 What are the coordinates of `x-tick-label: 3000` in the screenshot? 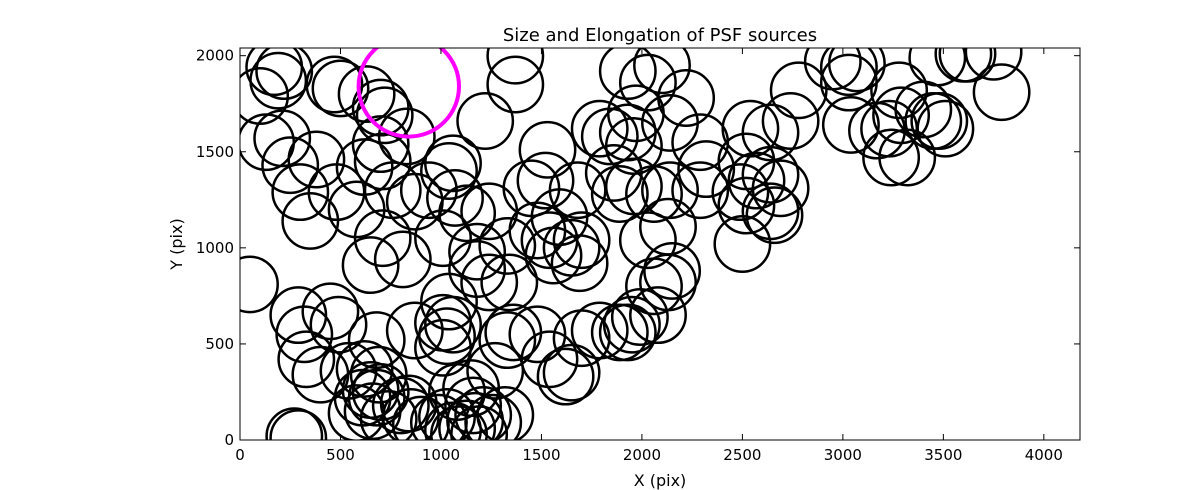 It's located at (843, 455).